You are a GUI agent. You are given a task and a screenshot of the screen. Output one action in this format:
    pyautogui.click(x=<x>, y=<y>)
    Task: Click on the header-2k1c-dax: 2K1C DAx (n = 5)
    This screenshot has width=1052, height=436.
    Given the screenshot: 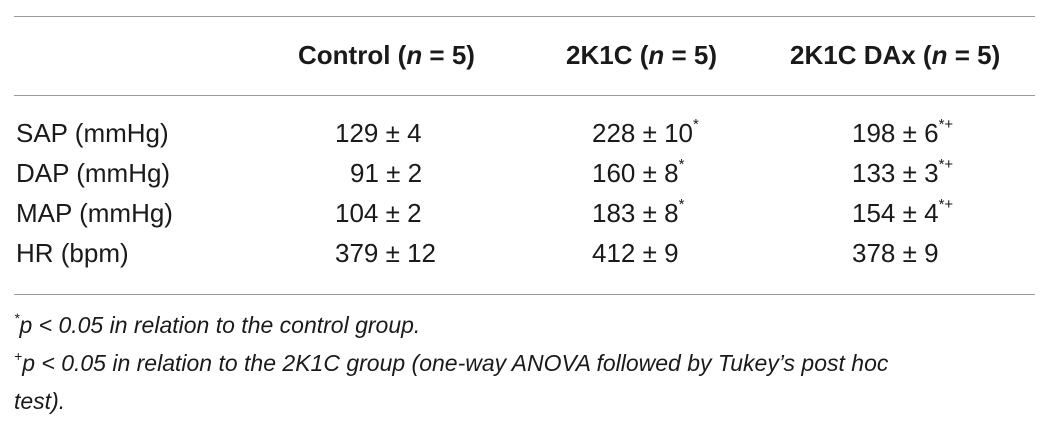 What is the action you would take?
    pyautogui.click(x=895, y=55)
    